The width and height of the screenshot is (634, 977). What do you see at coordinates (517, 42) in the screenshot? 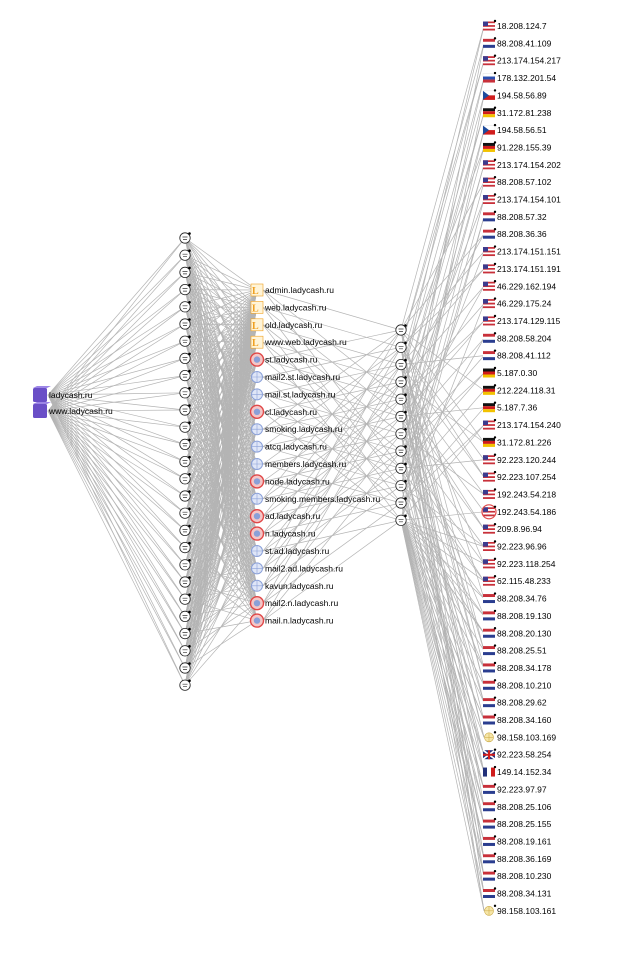
I see `ip-node: 88.208.41.109` at bounding box center [517, 42].